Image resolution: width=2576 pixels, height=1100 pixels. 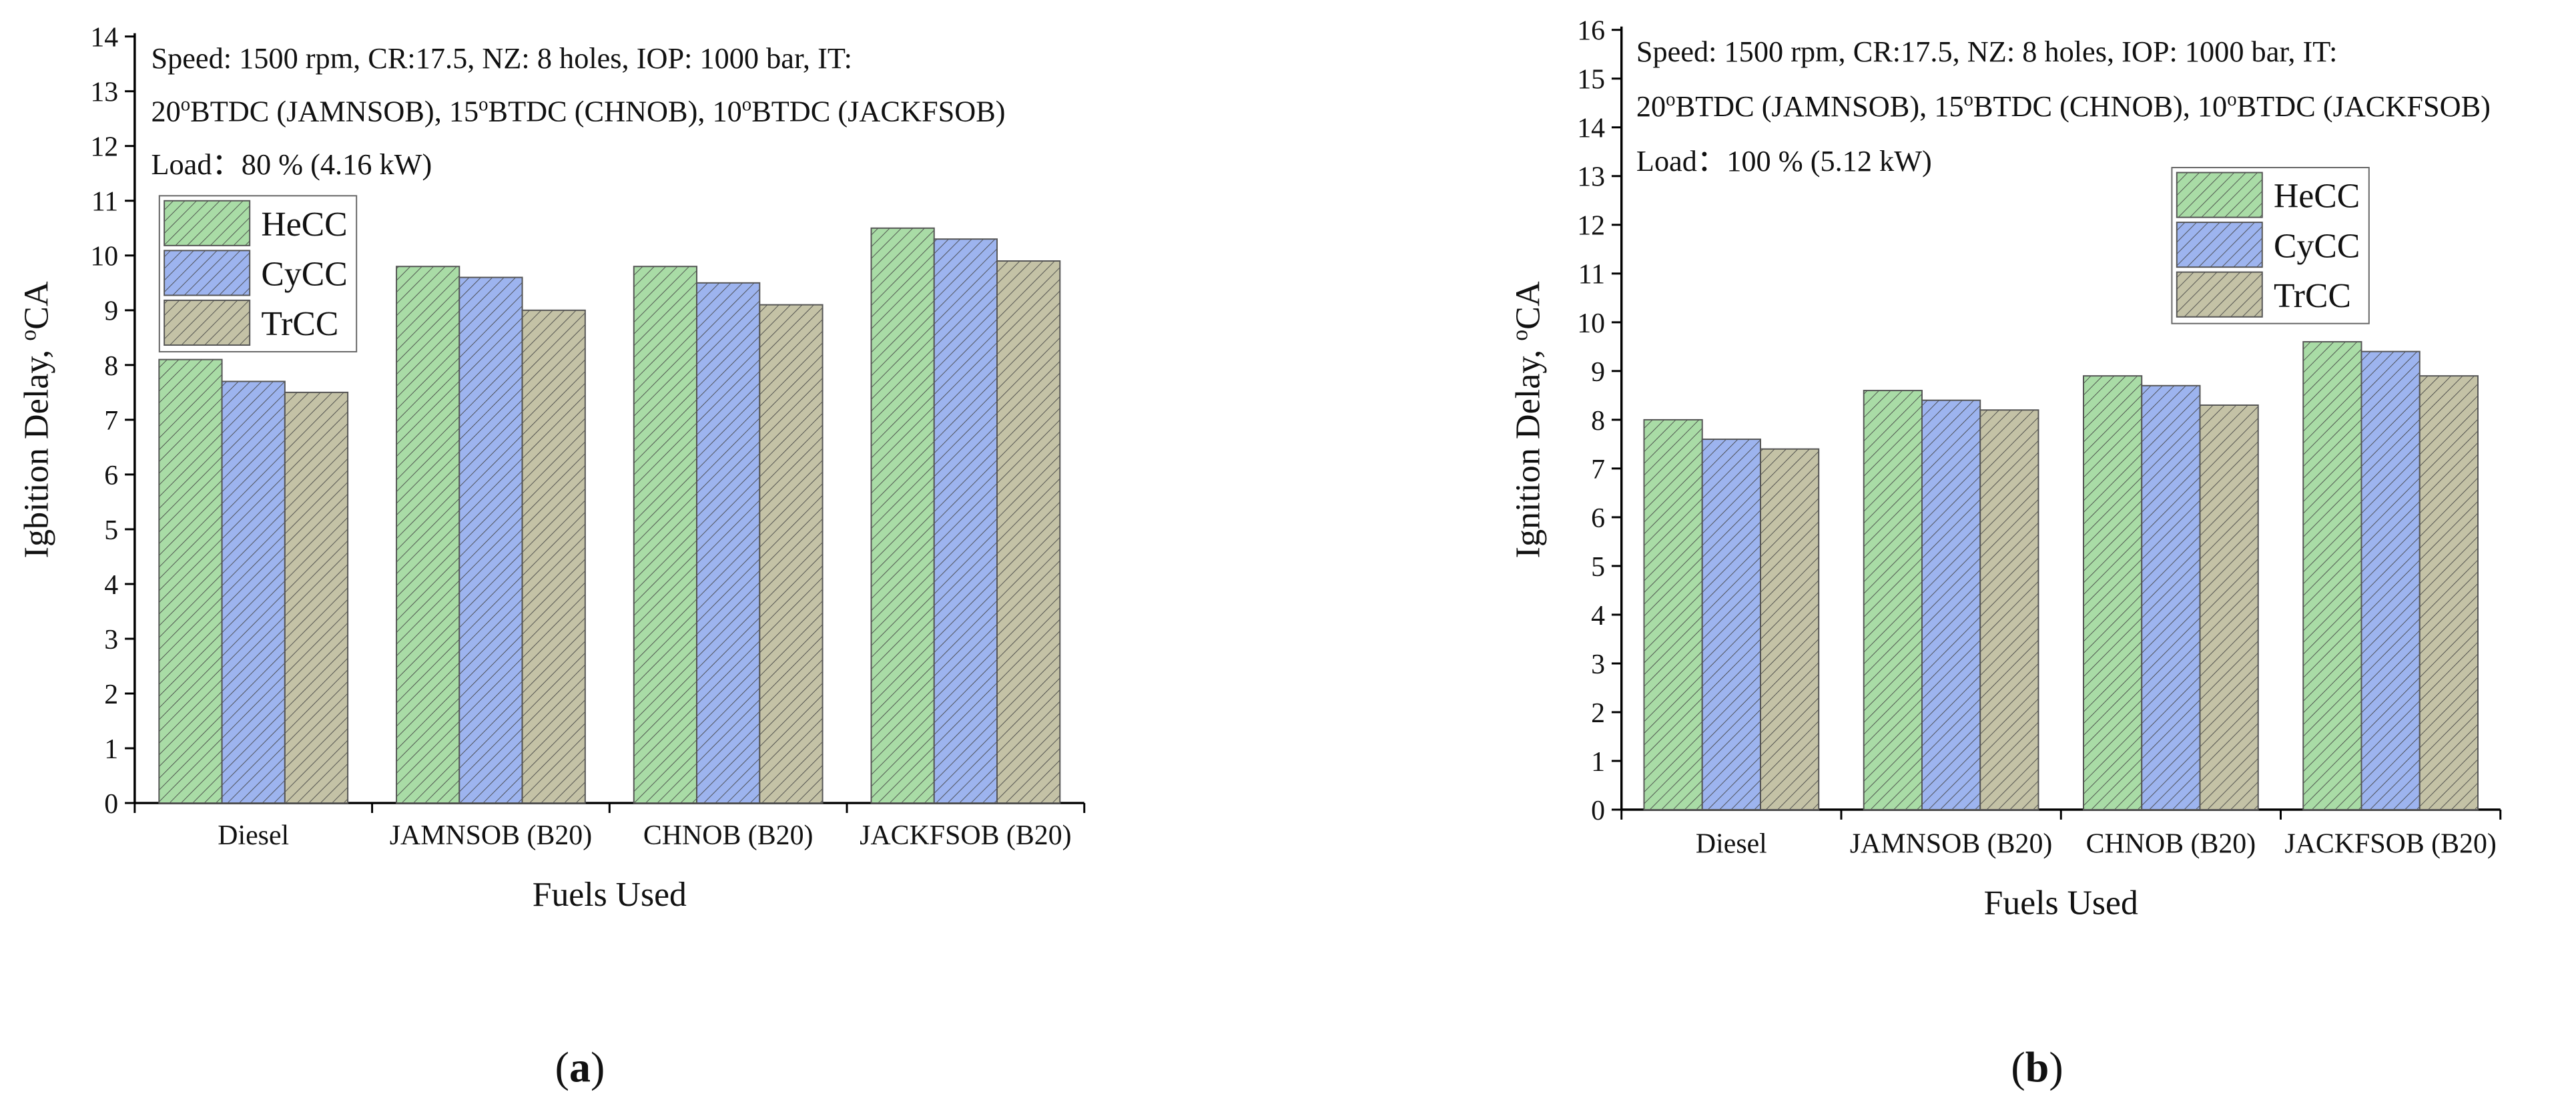 I want to click on annotation: Load：80 % (4.16 kW), so click(x=291, y=165).